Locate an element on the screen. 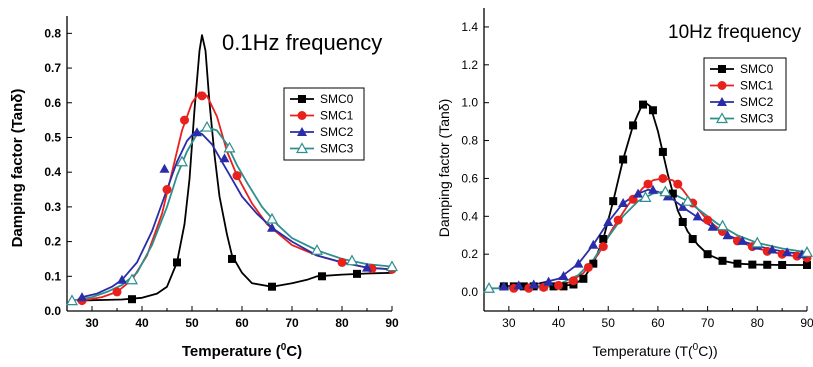 The height and width of the screenshot is (367, 813). series-markers-smc2 is located at coordinates (653, 237).